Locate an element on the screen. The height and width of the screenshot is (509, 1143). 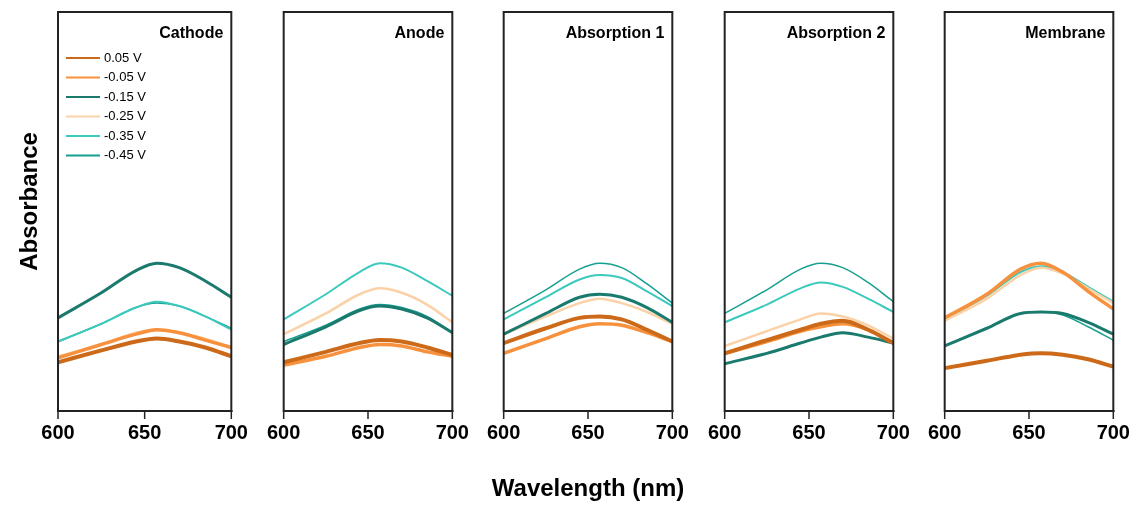
x-axis-title: Wavelength (nm) is located at coordinates (588, 487).